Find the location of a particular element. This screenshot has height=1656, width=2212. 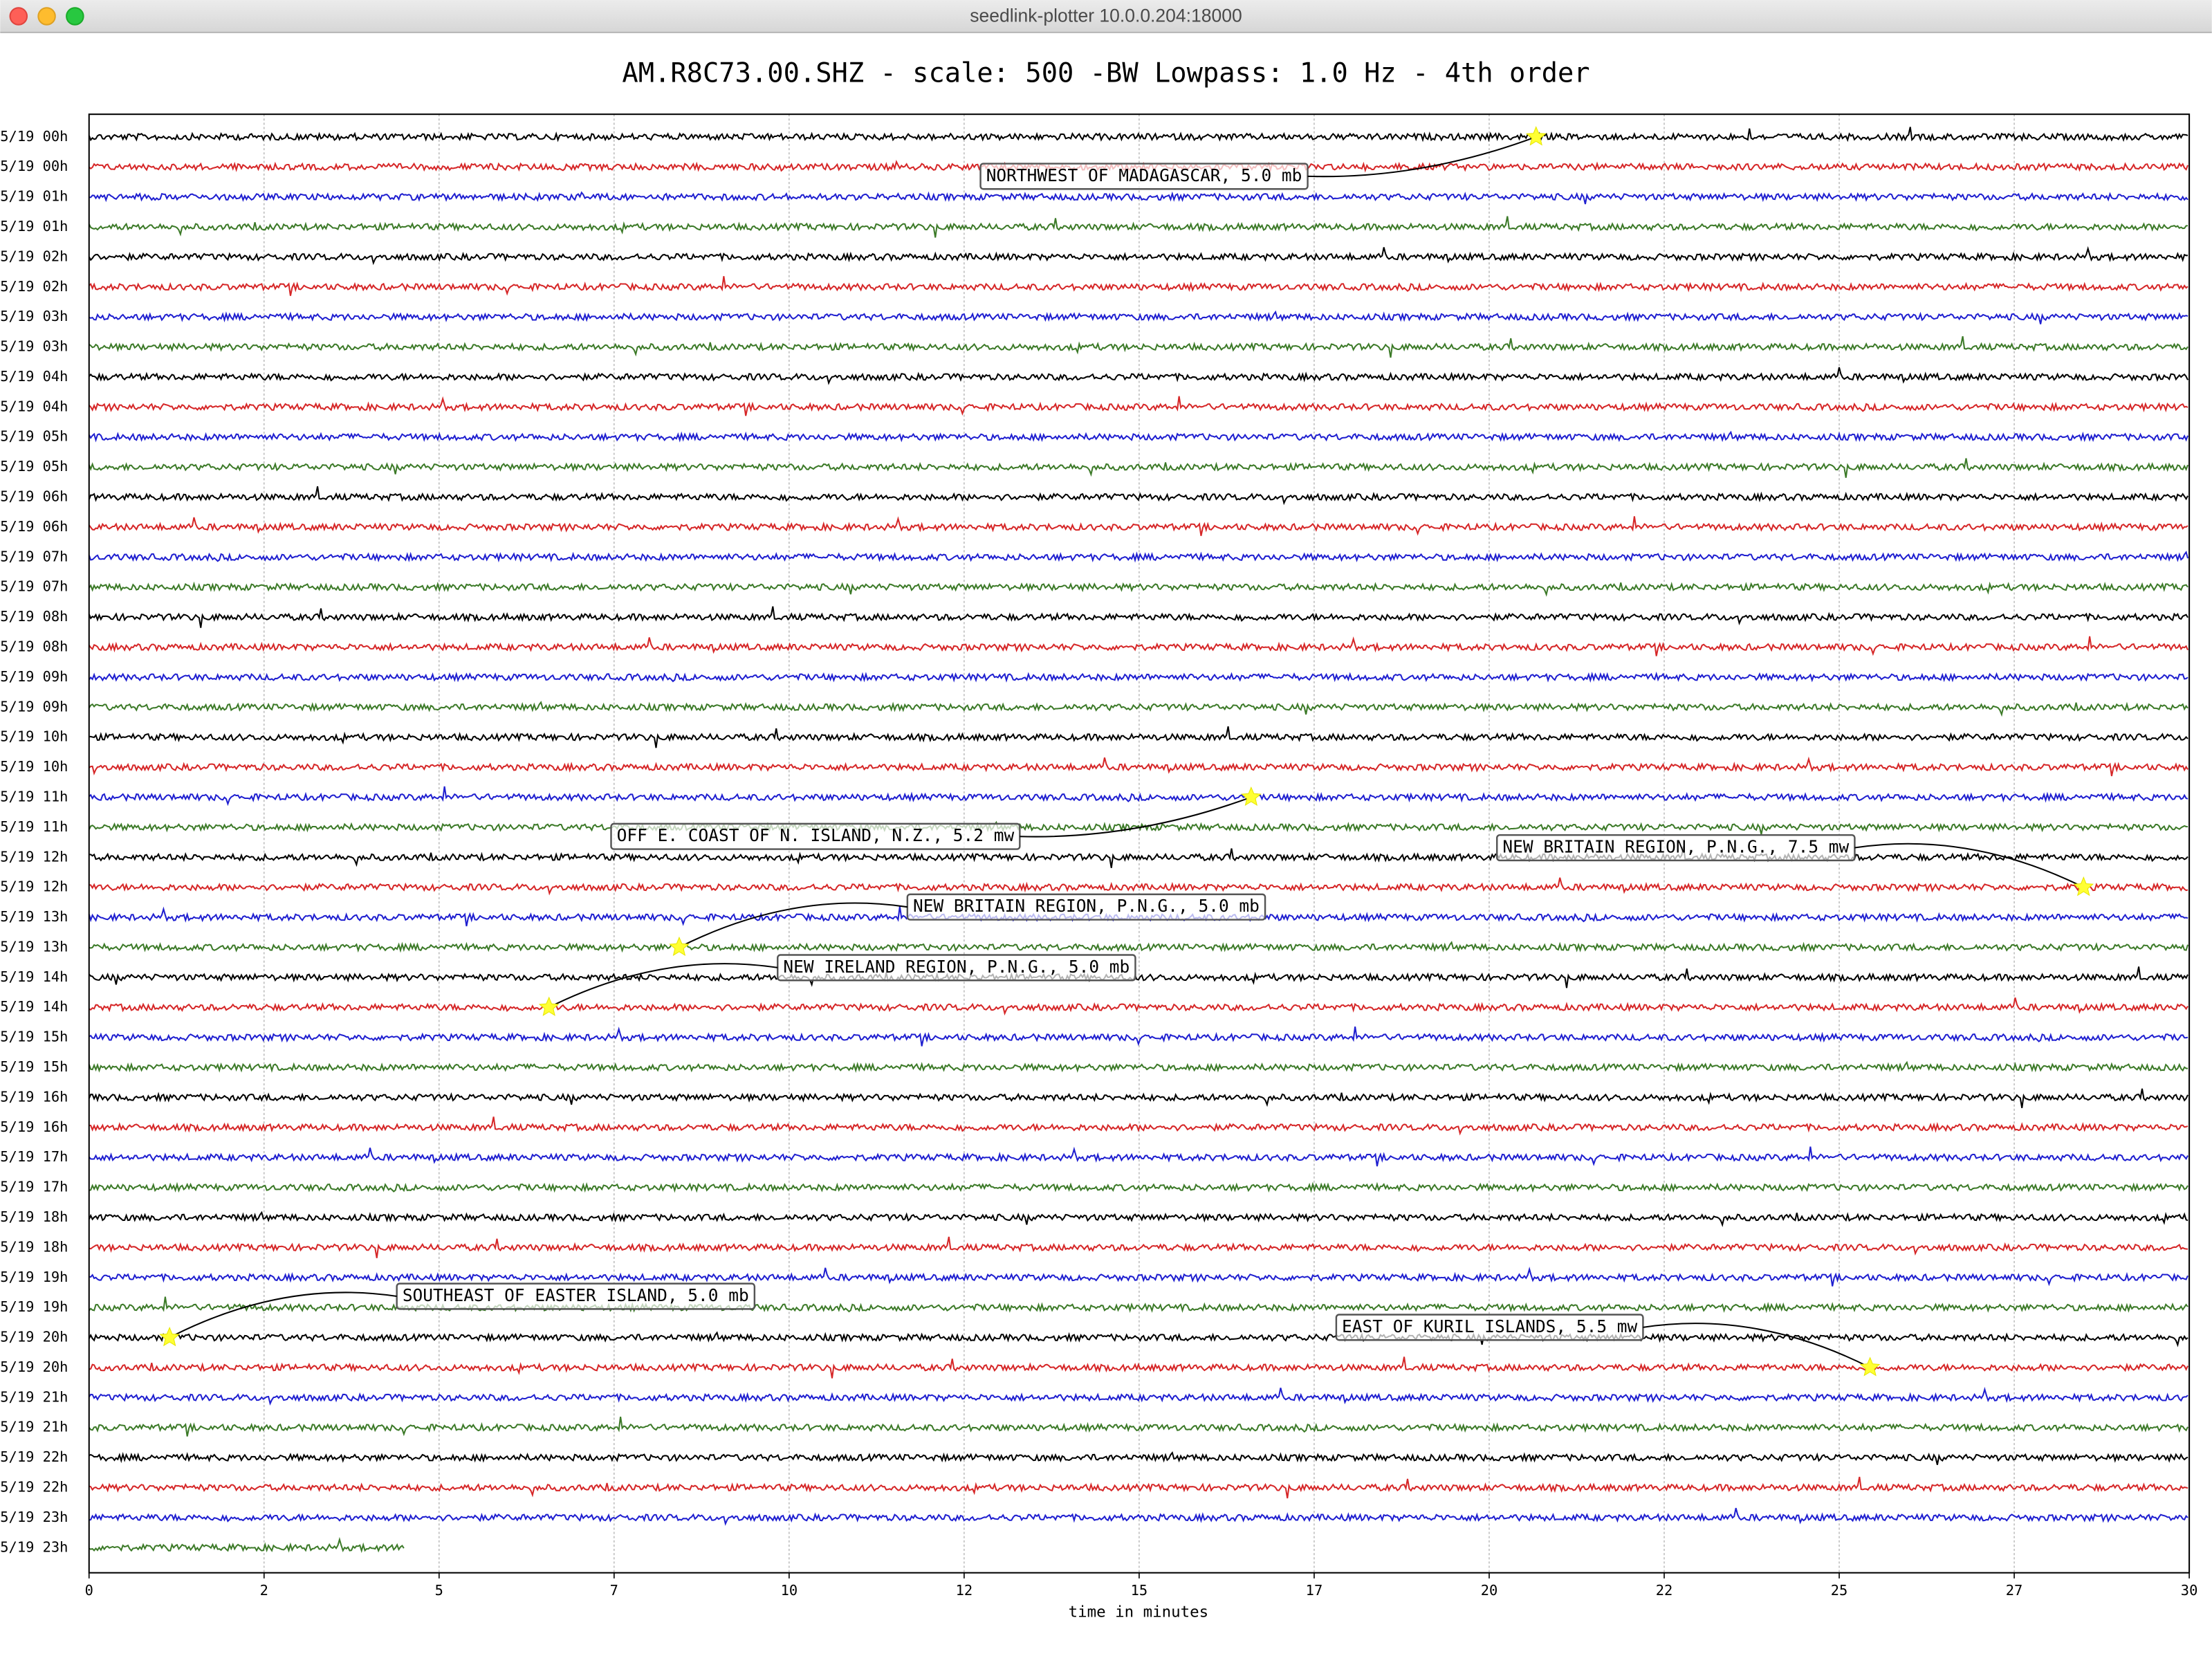

x-tick-label: 15 is located at coordinates (1140, 1590).